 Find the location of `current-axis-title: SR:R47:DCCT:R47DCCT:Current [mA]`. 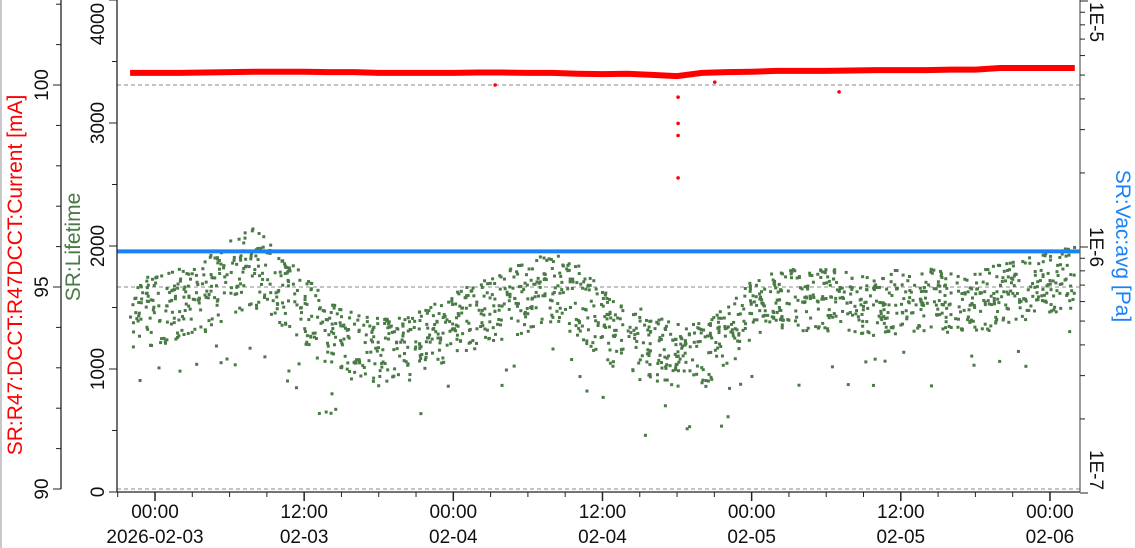

current-axis-title: SR:R47:DCCT:R47DCCT:Current [mA] is located at coordinates (15, 275).